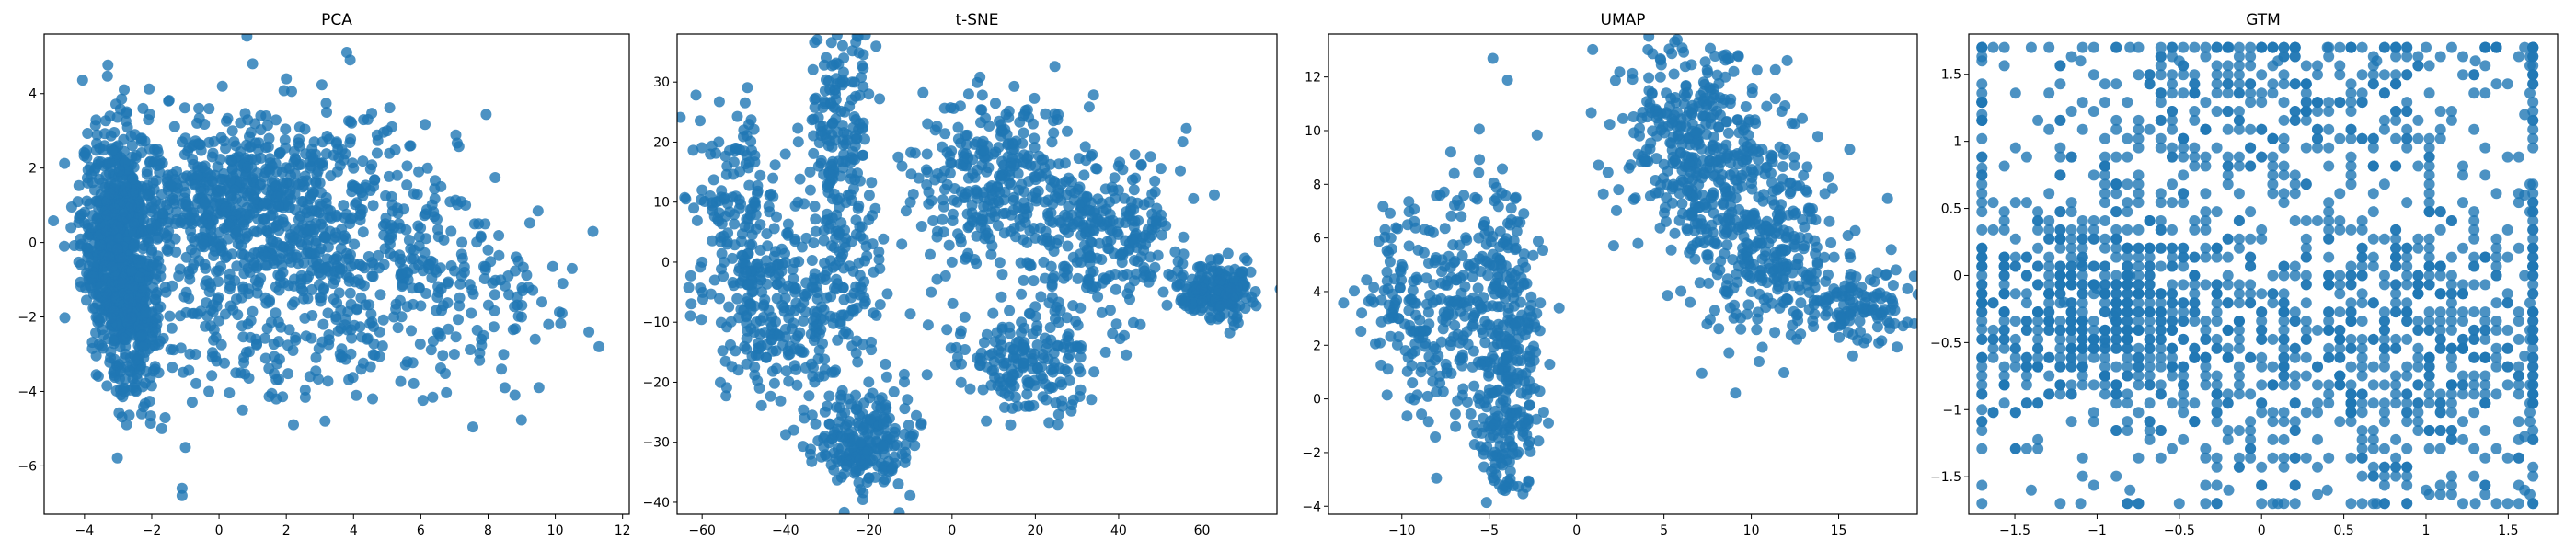  Describe the element at coordinates (33, 169) in the screenshot. I see `pca-ytick-label: 2` at that location.